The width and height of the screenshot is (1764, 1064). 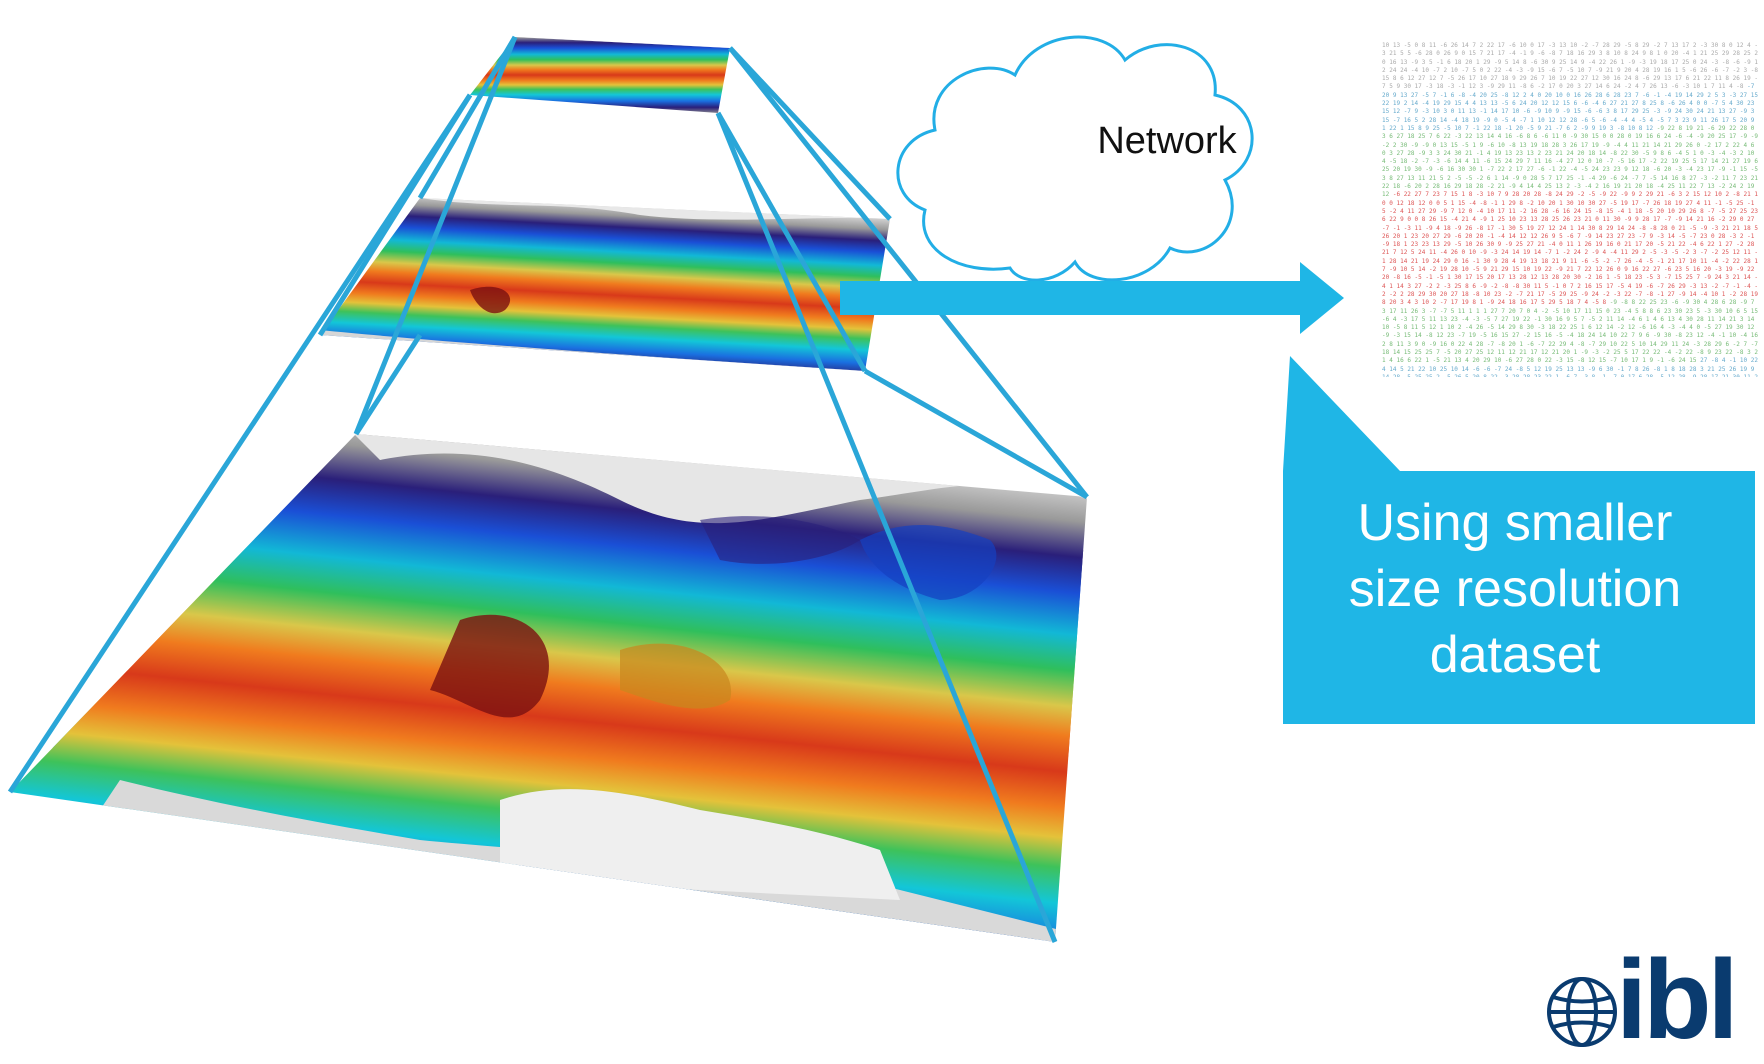 What do you see at coordinates (1461, 328) in the screenshot?
I see `grid-cell: 2` at bounding box center [1461, 328].